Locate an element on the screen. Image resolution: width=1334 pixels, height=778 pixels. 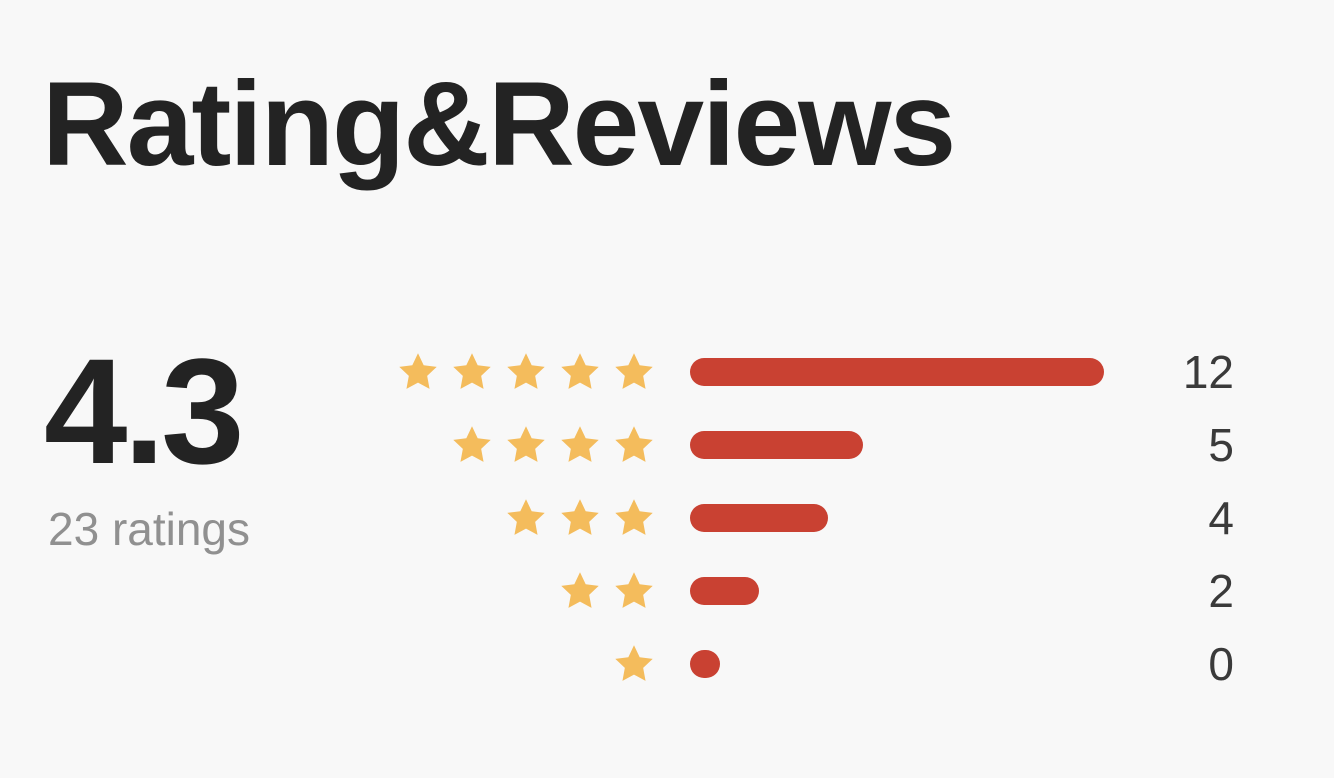
average-rating: 4.3 is located at coordinates (144, 411).